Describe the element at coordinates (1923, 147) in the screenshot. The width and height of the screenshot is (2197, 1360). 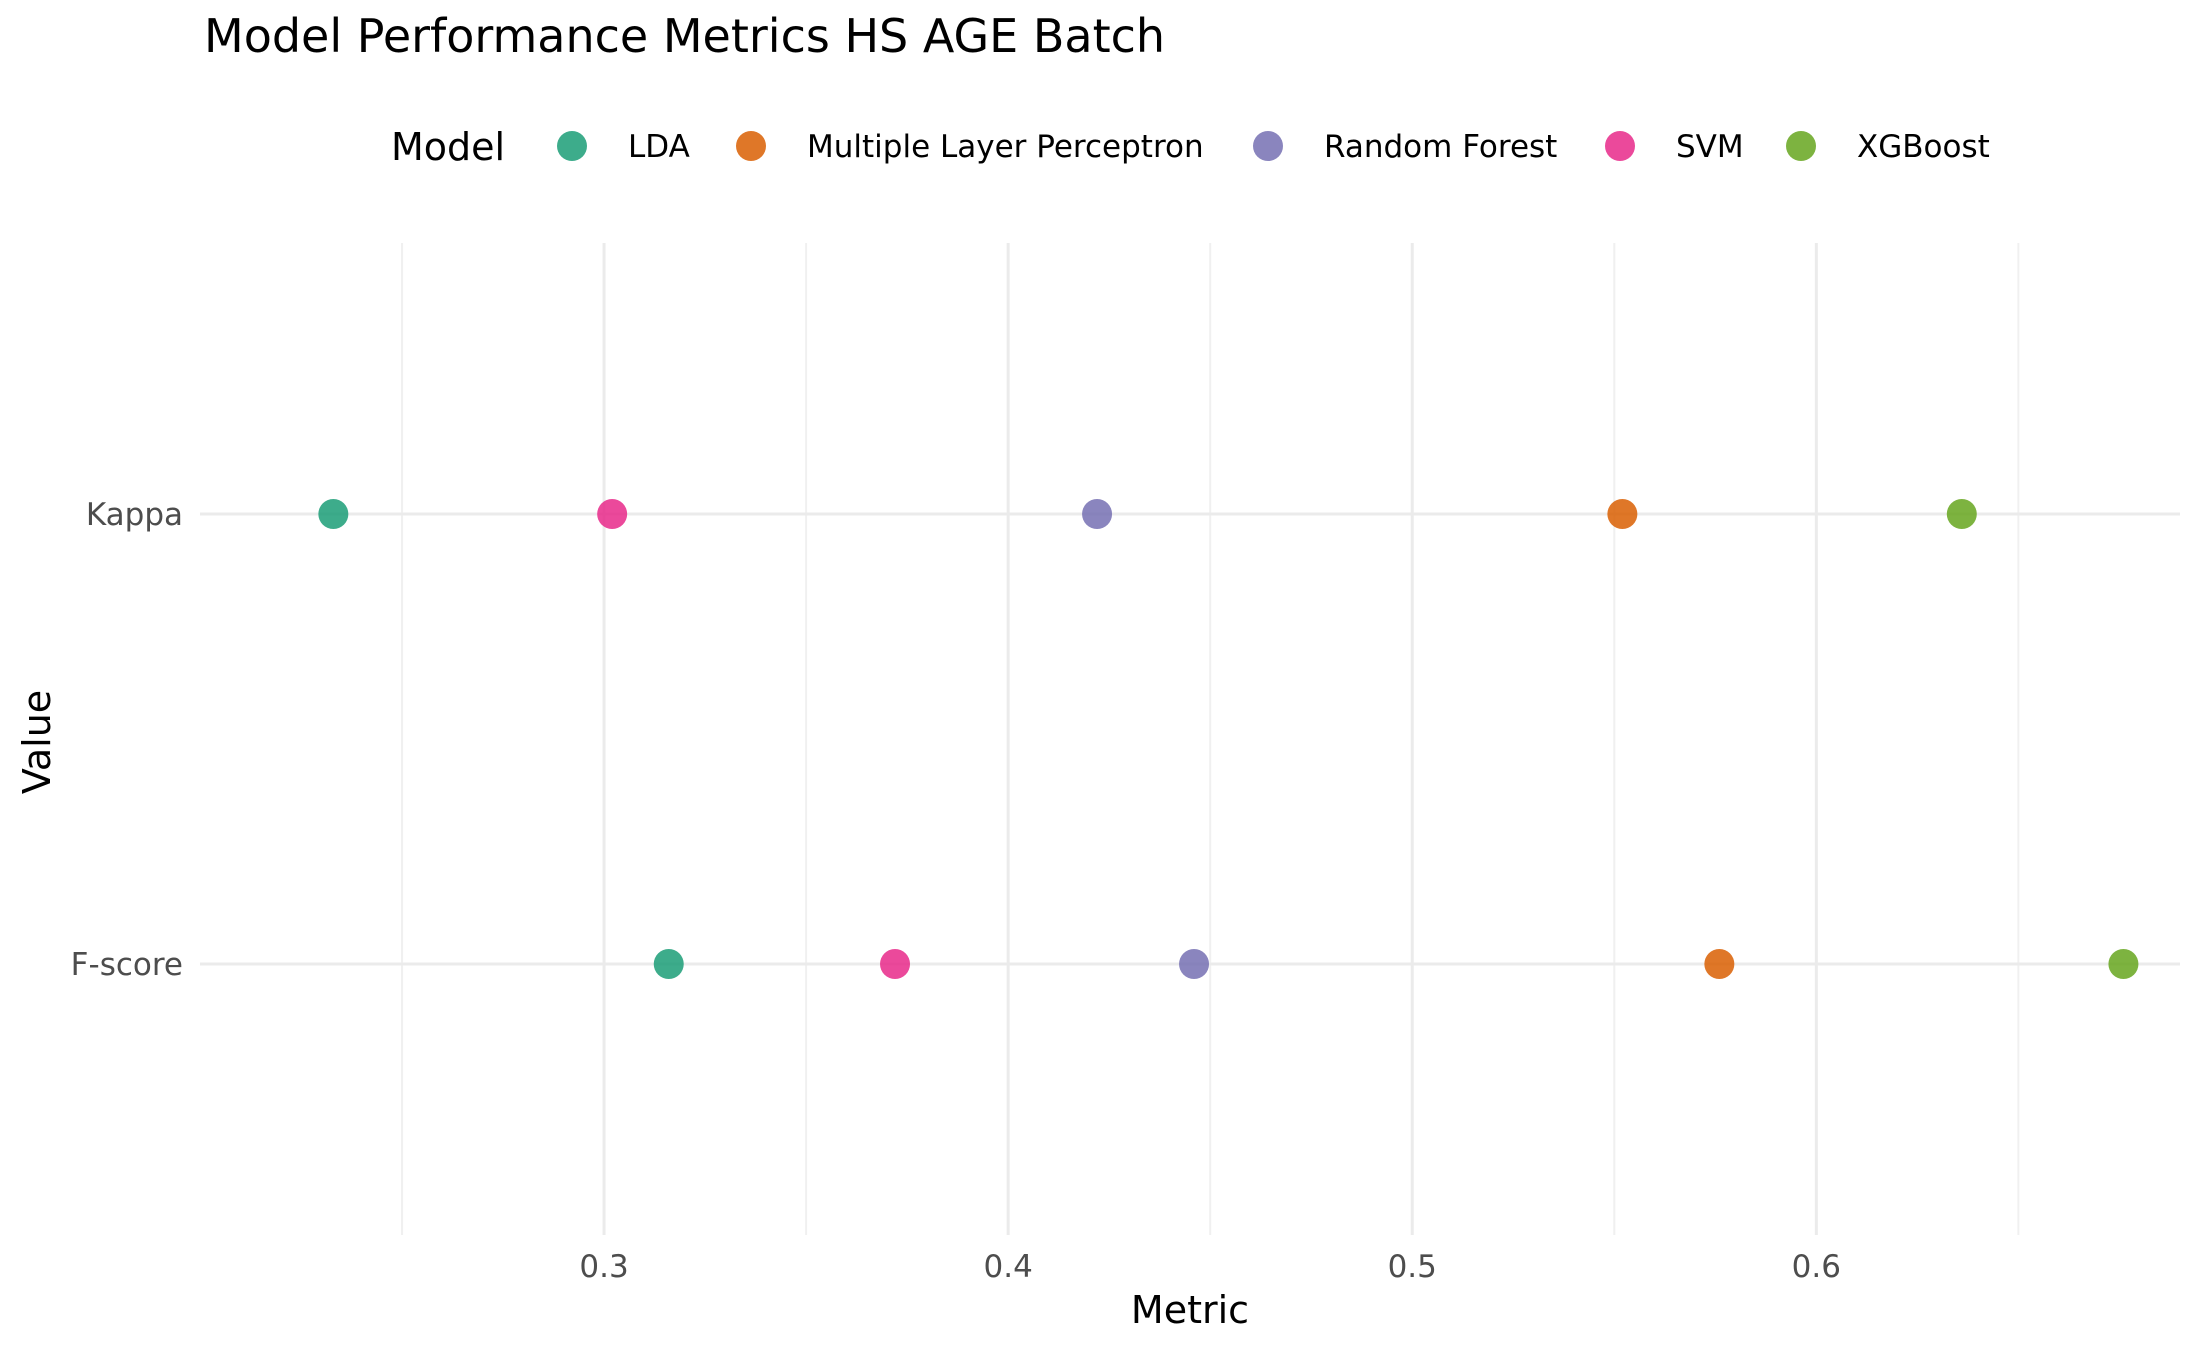
I see `legend-label: XGBoost` at that location.